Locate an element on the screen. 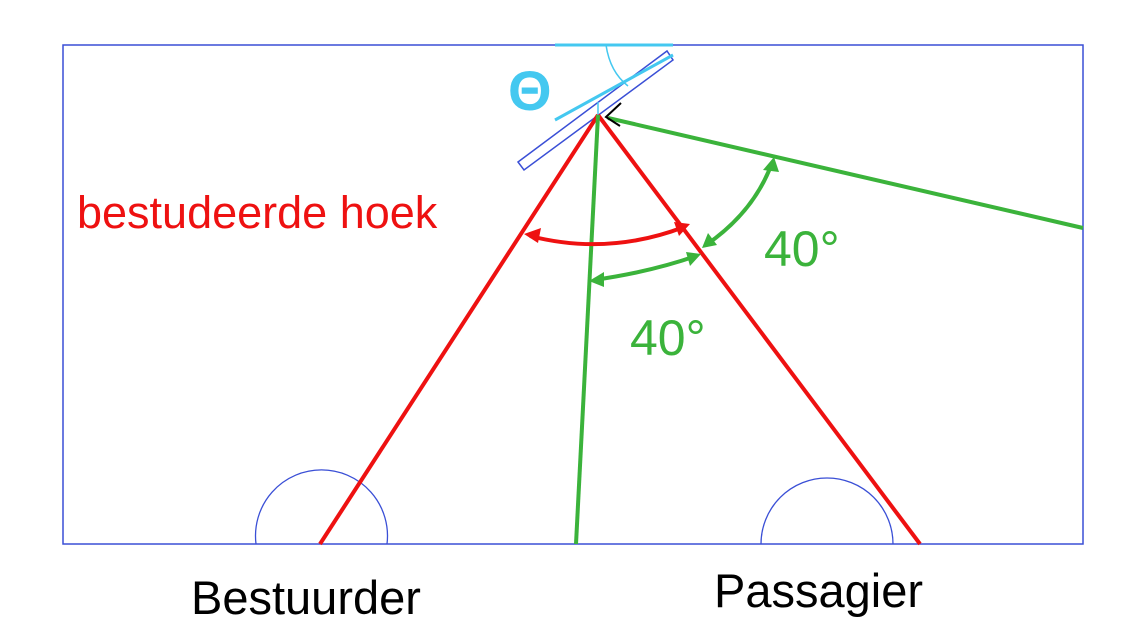 This screenshot has height=637, width=1146. lower-angle-arrow-left is located at coordinates (596, 279).